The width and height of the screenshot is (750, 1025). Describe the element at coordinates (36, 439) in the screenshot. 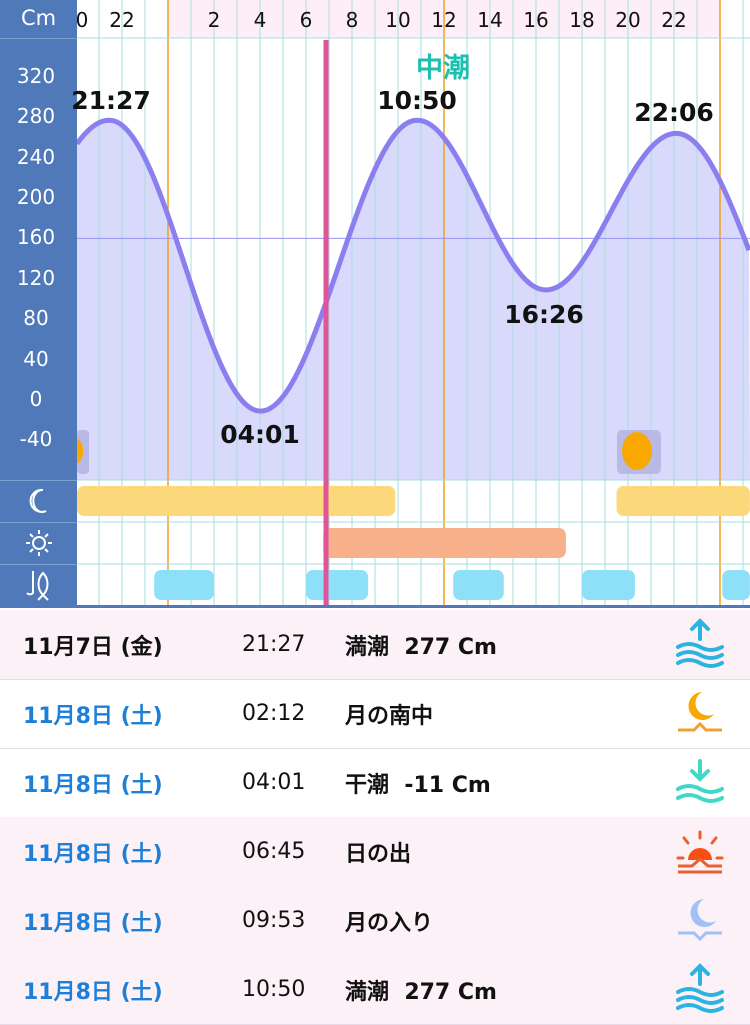

I see `y-tick-label: -40` at that location.